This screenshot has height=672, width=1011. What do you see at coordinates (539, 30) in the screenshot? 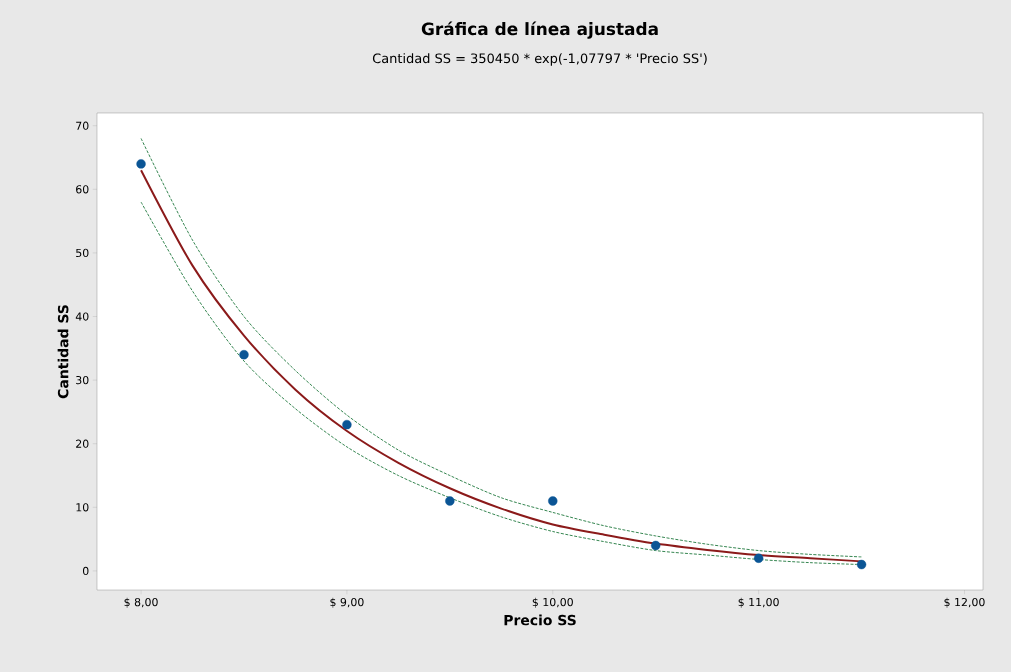
I see `chart-title: Gráfica de línea ajustada` at bounding box center [539, 30].